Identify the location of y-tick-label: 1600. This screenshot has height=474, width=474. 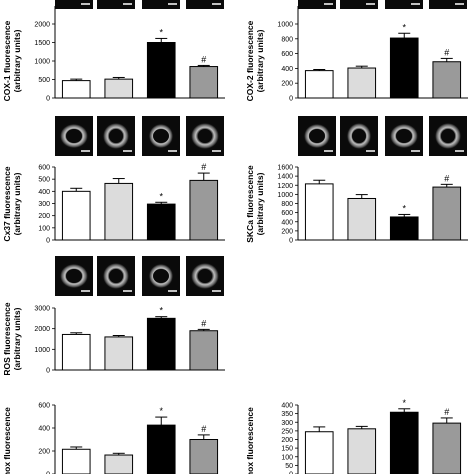
(285, 168).